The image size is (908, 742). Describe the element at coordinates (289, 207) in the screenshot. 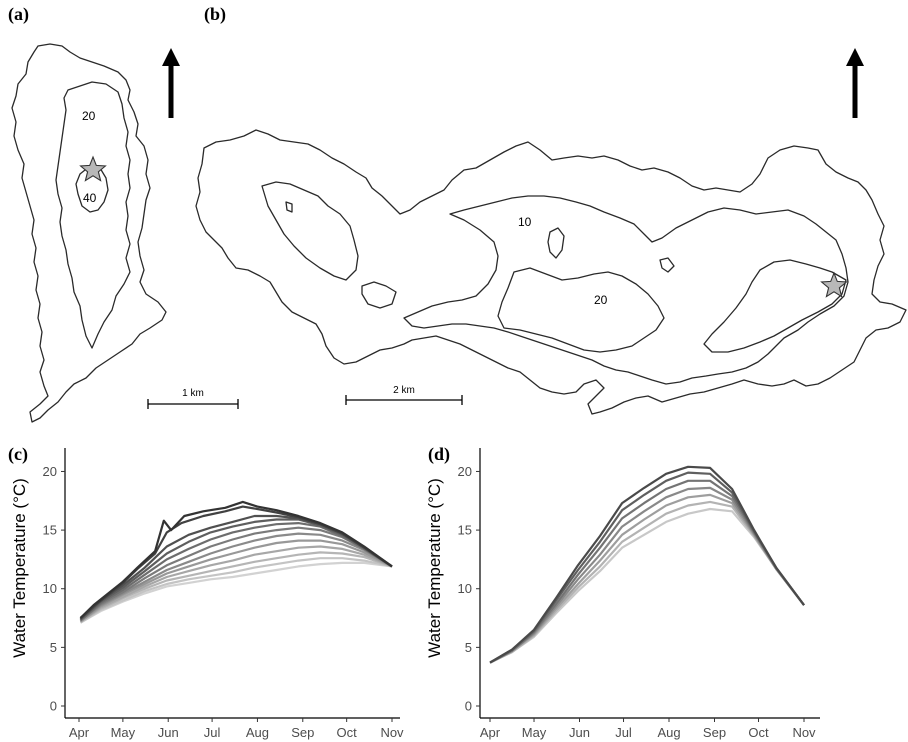

I see `map-b-contour-inner-west` at that location.